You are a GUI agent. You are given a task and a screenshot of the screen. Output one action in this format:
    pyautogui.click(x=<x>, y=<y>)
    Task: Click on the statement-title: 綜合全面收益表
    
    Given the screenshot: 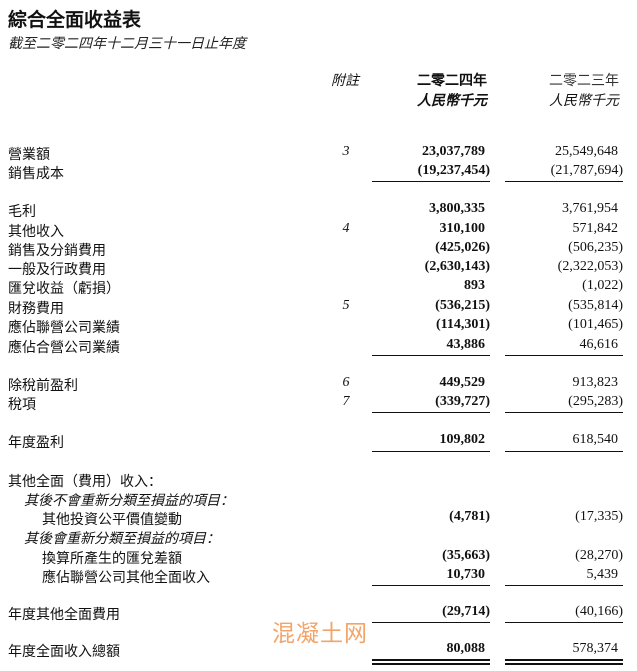 What is the action you would take?
    pyautogui.click(x=75, y=20)
    